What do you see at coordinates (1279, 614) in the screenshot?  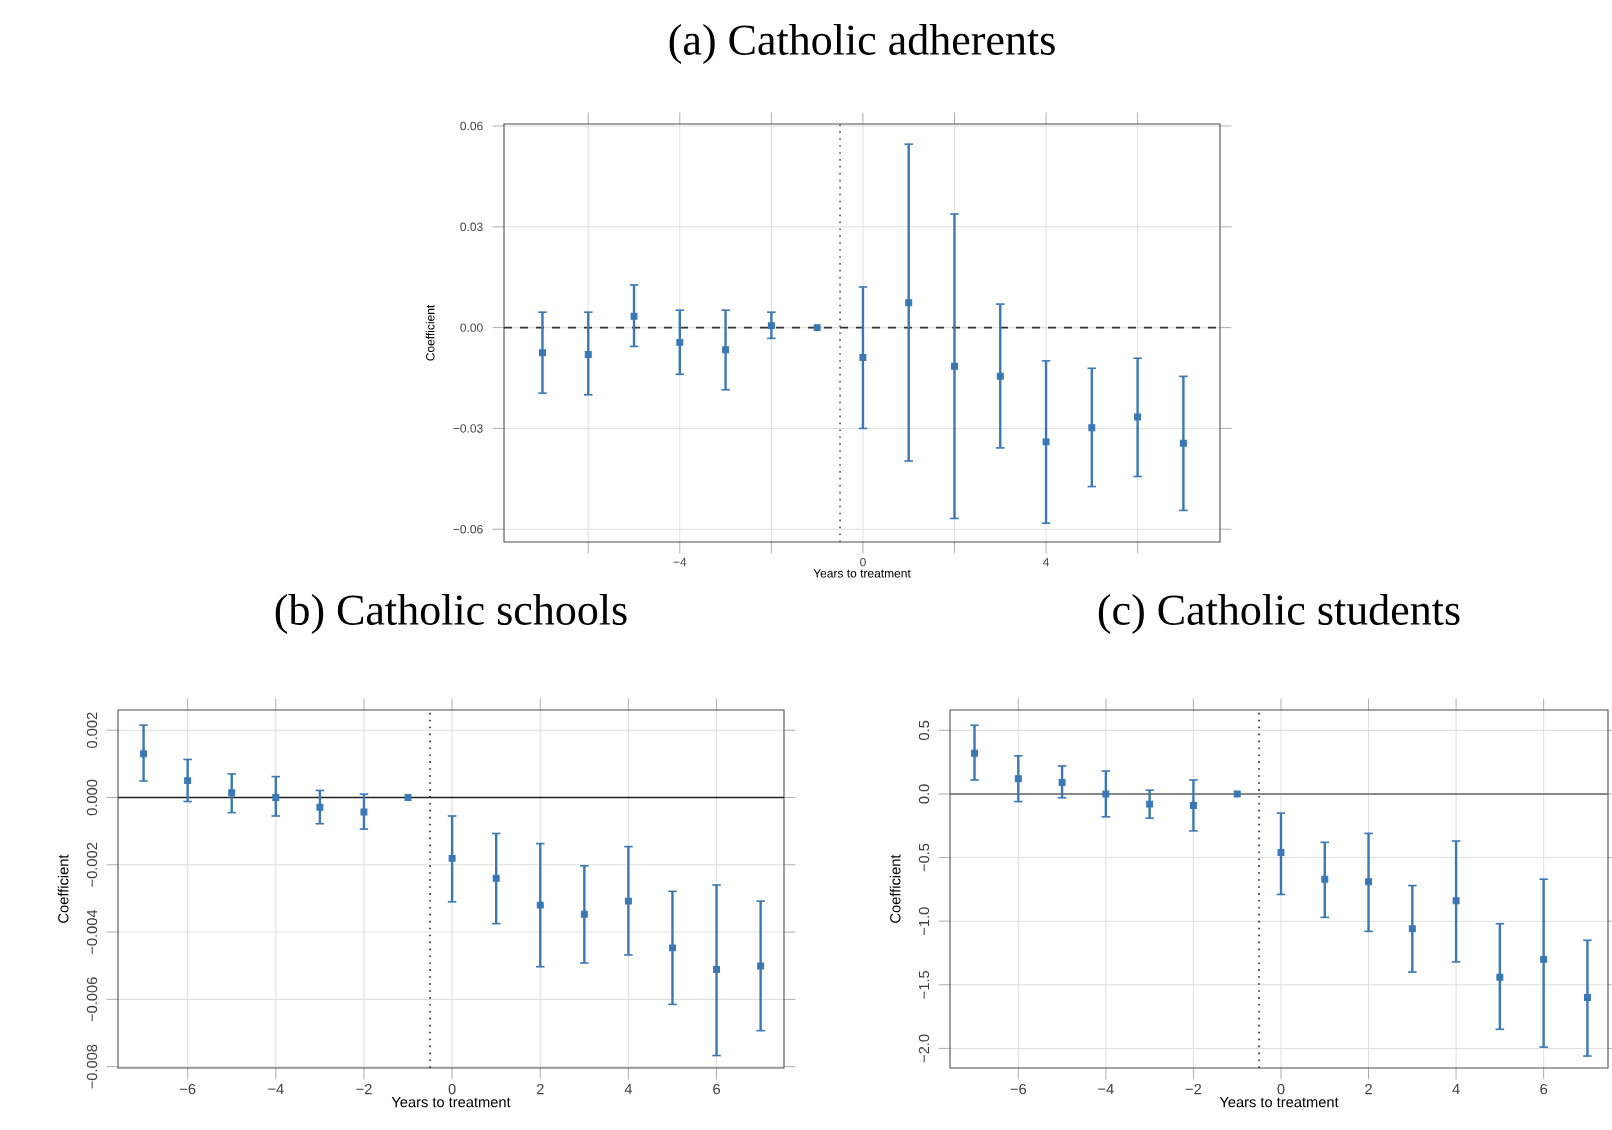 I see `chart-title: (c) Catholic students` at bounding box center [1279, 614].